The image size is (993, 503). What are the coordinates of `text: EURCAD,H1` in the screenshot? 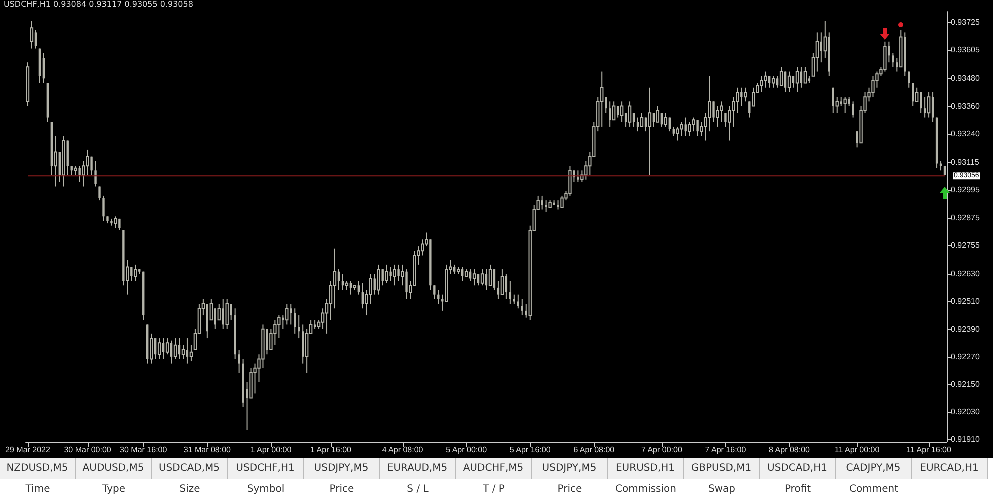 It's located at (950, 468).